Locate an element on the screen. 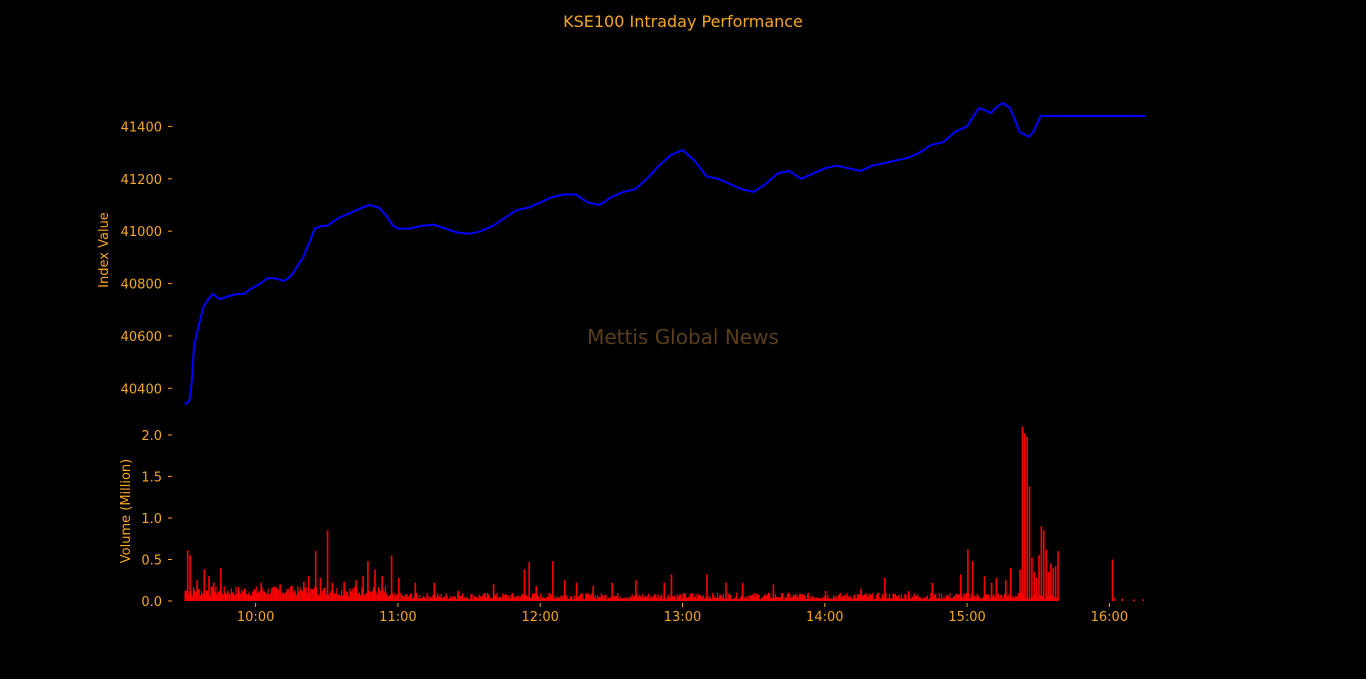 The height and width of the screenshot is (679, 1366). price-y-tick-label: 41200 is located at coordinates (141, 180).